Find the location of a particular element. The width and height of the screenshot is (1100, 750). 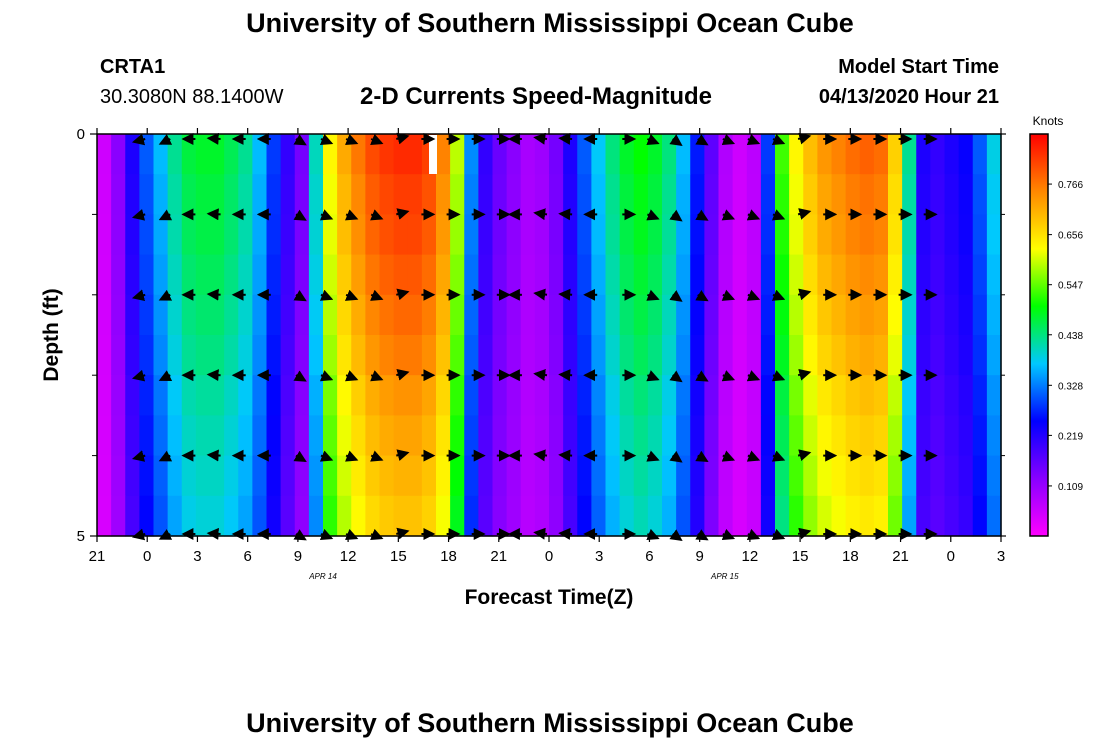

x-tick-label: 18 is located at coordinates (850, 556).